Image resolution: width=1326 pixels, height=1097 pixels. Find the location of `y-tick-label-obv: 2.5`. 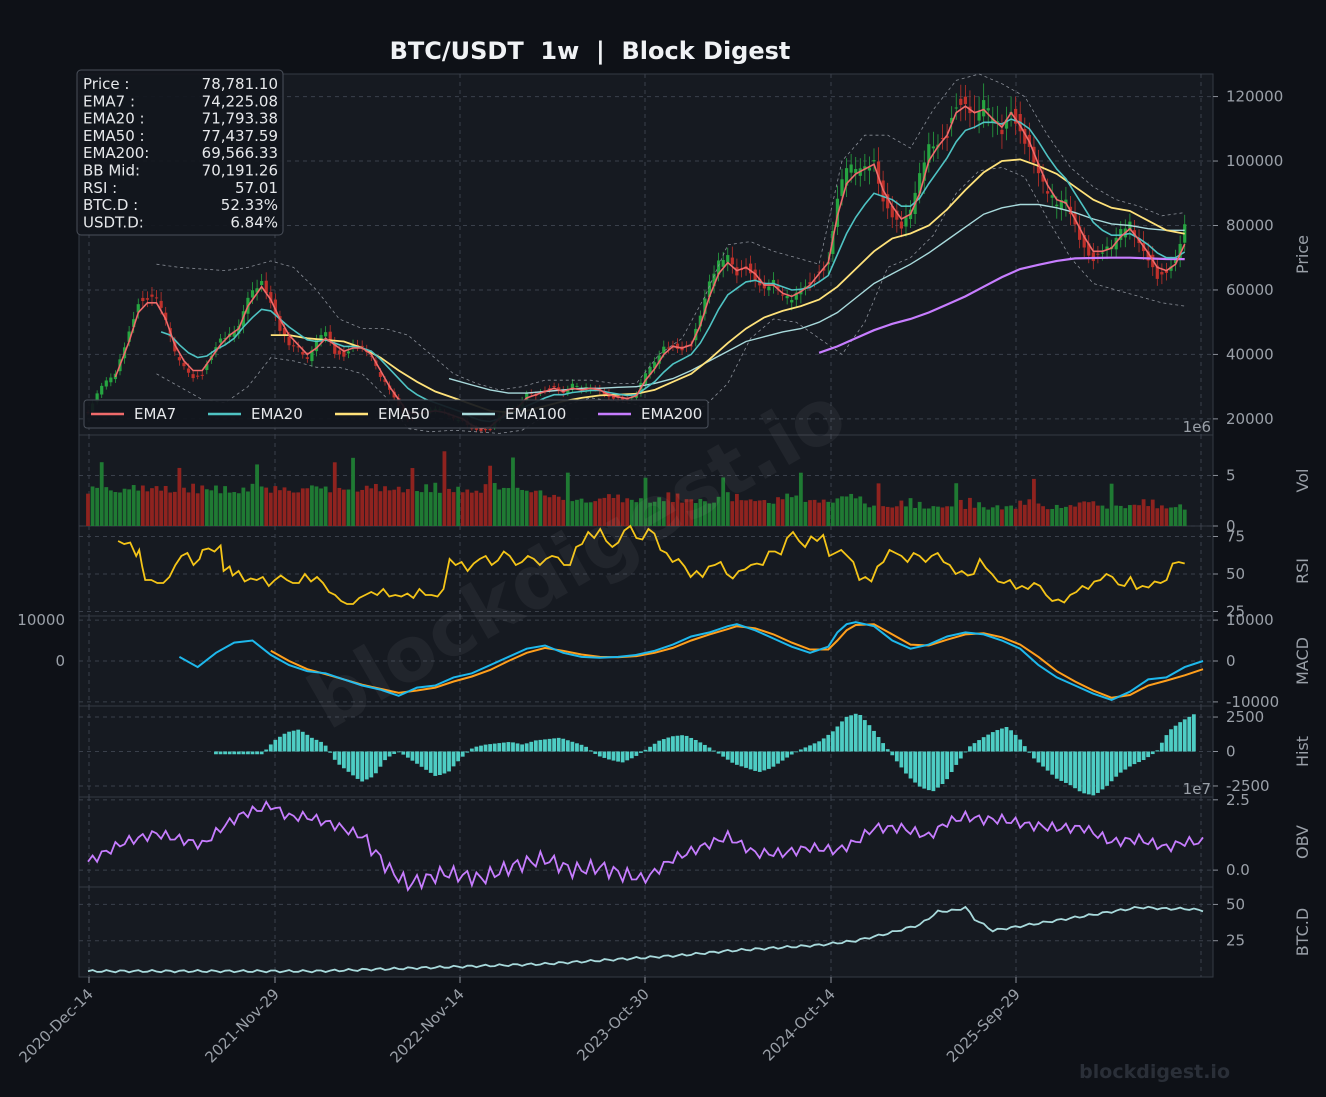

y-tick-label-obv: 2.5 is located at coordinates (1238, 800).